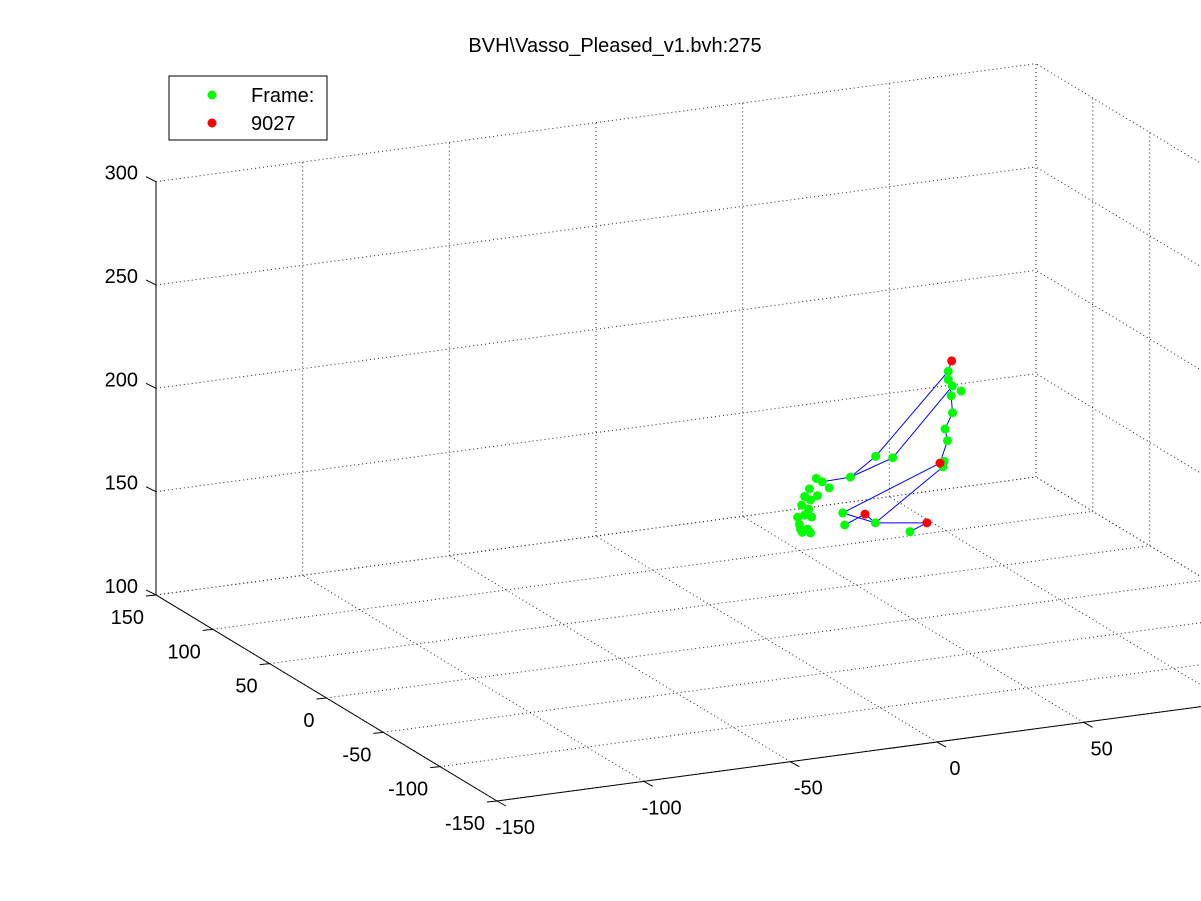  I want to click on y-tick-label: 50, so click(246, 687).